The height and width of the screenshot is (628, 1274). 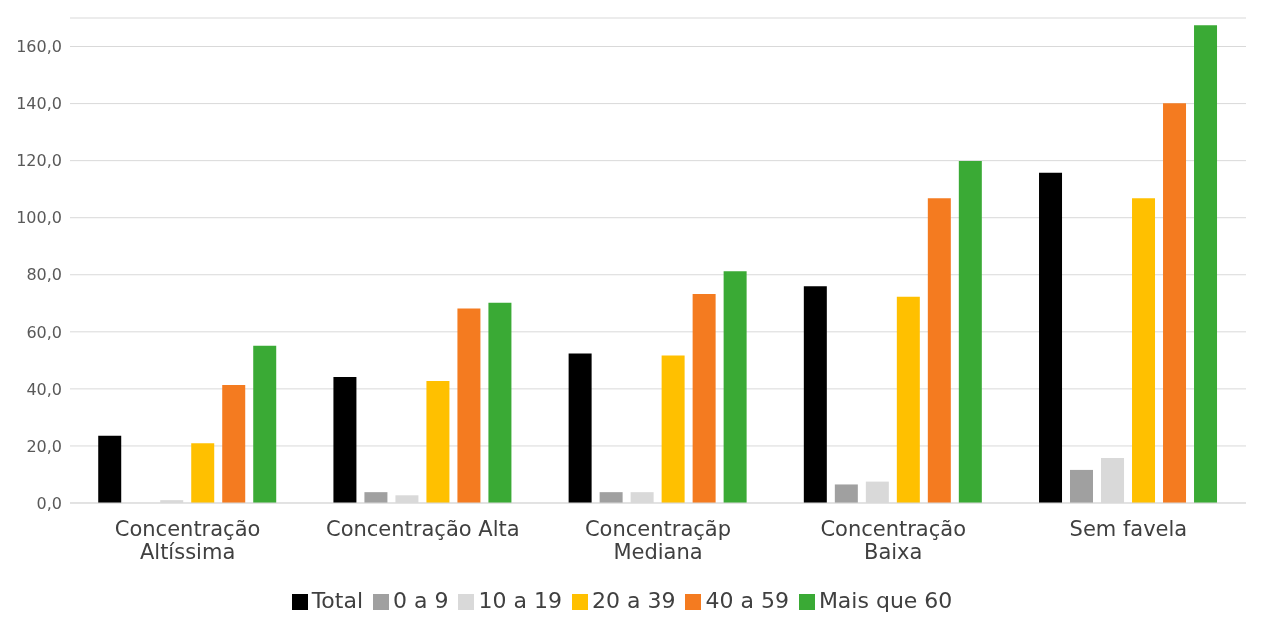 I want to click on x-tick-label: Concentraçãp Mediana, so click(x=658, y=540).